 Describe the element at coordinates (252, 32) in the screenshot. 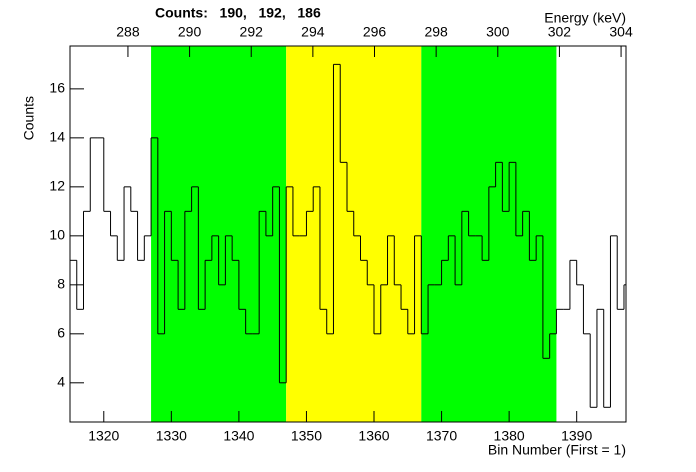

I see `x2-tick-label: 292` at that location.